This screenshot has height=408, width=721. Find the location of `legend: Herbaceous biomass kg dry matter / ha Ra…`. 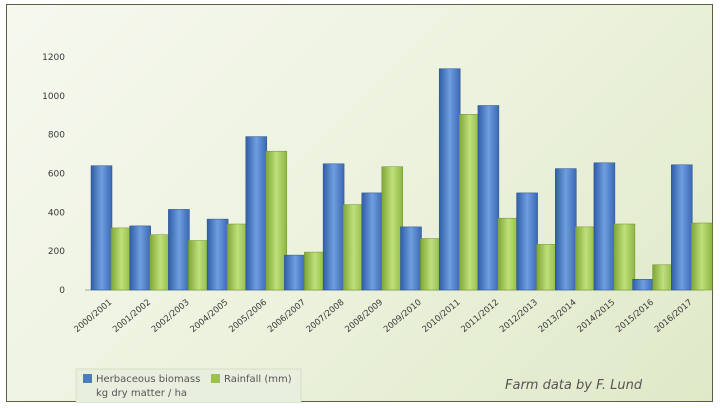

legend: Herbaceous biomass kg dry matter / ha Ra… is located at coordinates (188, 385).